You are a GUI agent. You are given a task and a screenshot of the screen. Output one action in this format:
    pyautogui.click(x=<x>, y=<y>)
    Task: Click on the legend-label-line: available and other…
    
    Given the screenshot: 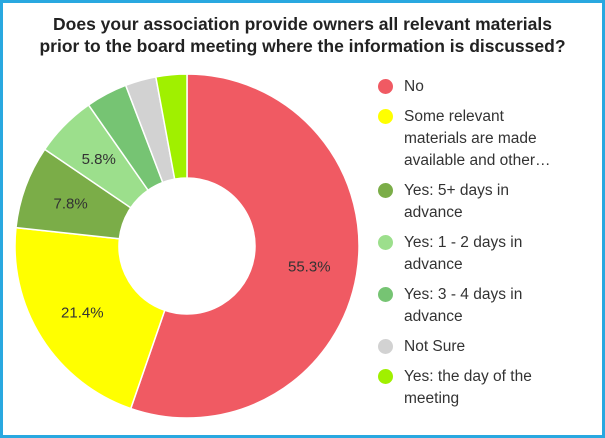 What is the action you would take?
    pyautogui.click(x=477, y=160)
    